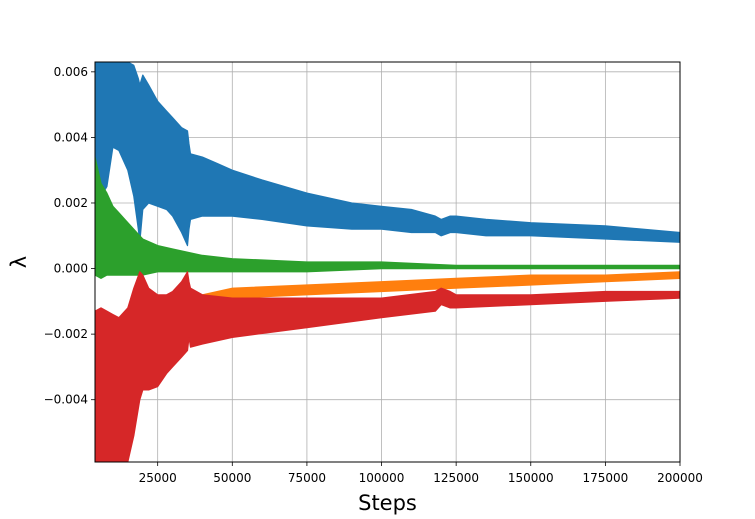 Image resolution: width=755 pixels, height=519 pixels. What do you see at coordinates (66, 334) in the screenshot?
I see `y-tick-label: −0.002` at bounding box center [66, 334].